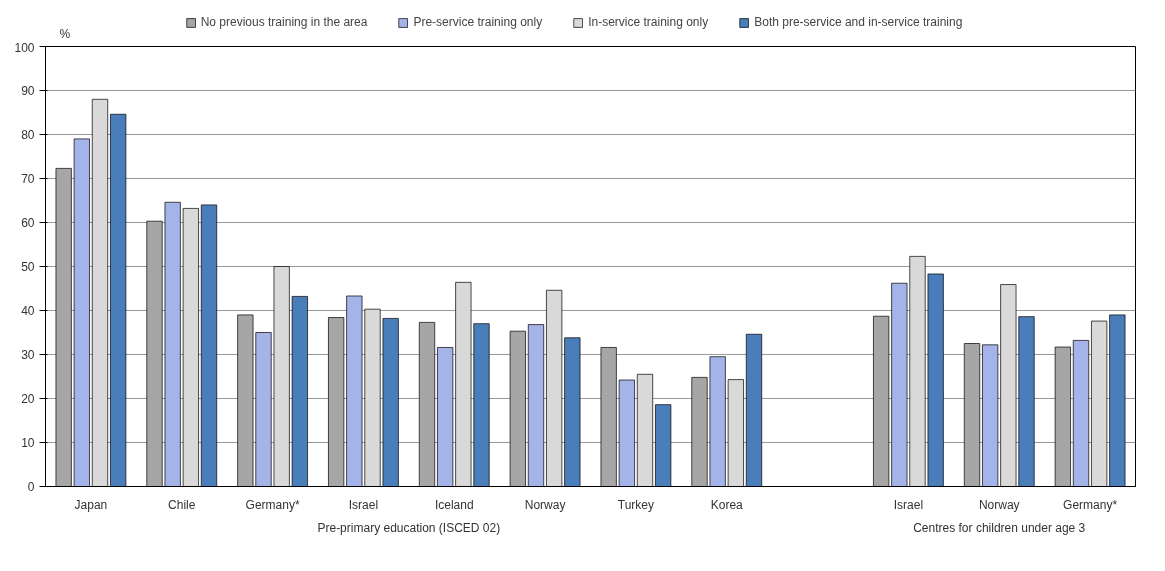 The image size is (1165, 571). Describe the element at coordinates (28, 355) in the screenshot. I see `y-tick-label: 30` at that location.